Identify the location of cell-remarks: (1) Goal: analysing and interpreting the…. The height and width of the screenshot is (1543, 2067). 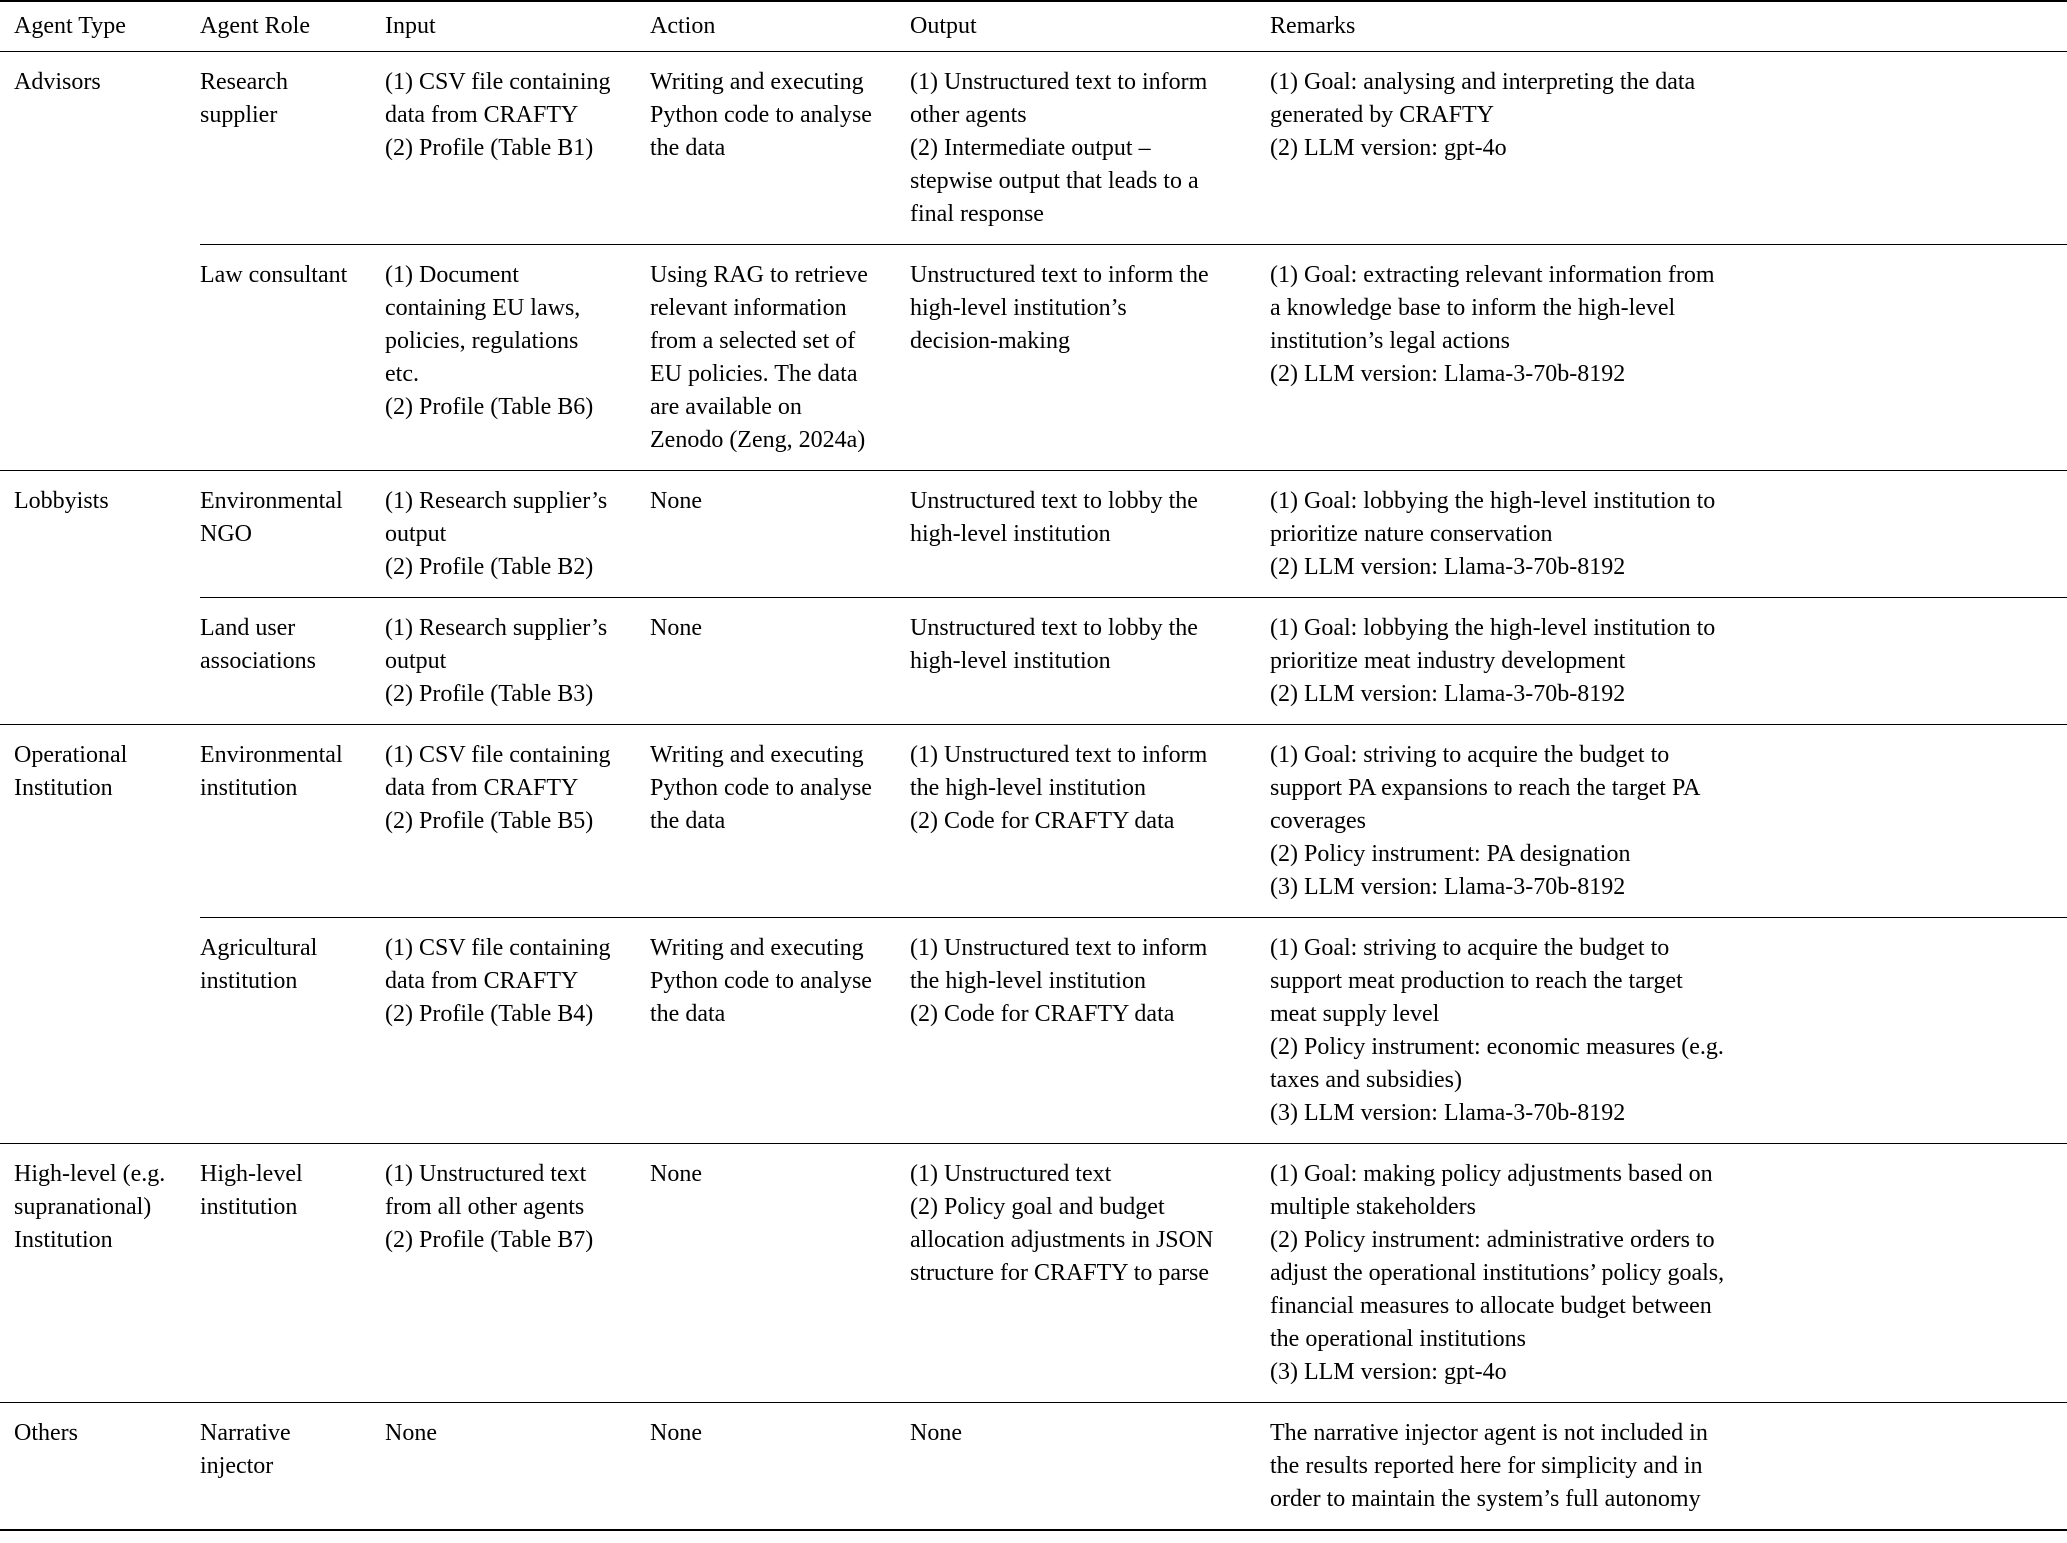
(1483, 115).